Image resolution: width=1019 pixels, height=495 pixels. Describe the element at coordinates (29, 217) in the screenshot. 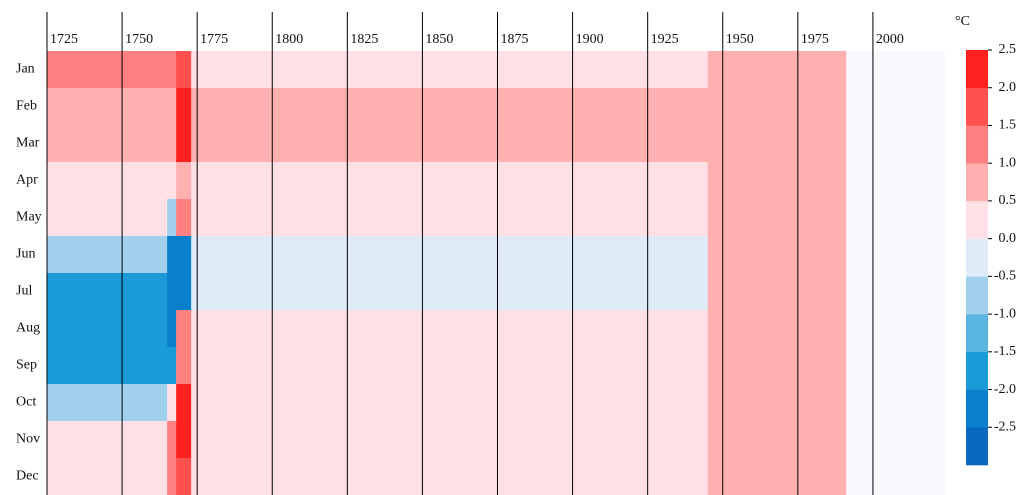

I see `y-tick-label: May` at that location.